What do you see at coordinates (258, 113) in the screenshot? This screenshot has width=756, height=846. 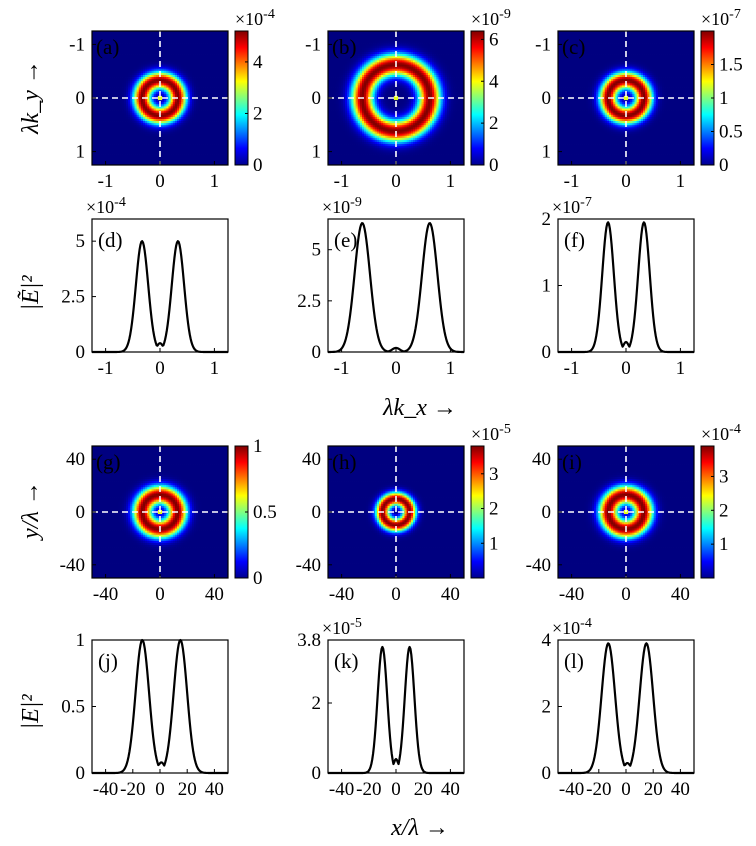 I see `colorbar-tick-label: 2` at bounding box center [258, 113].